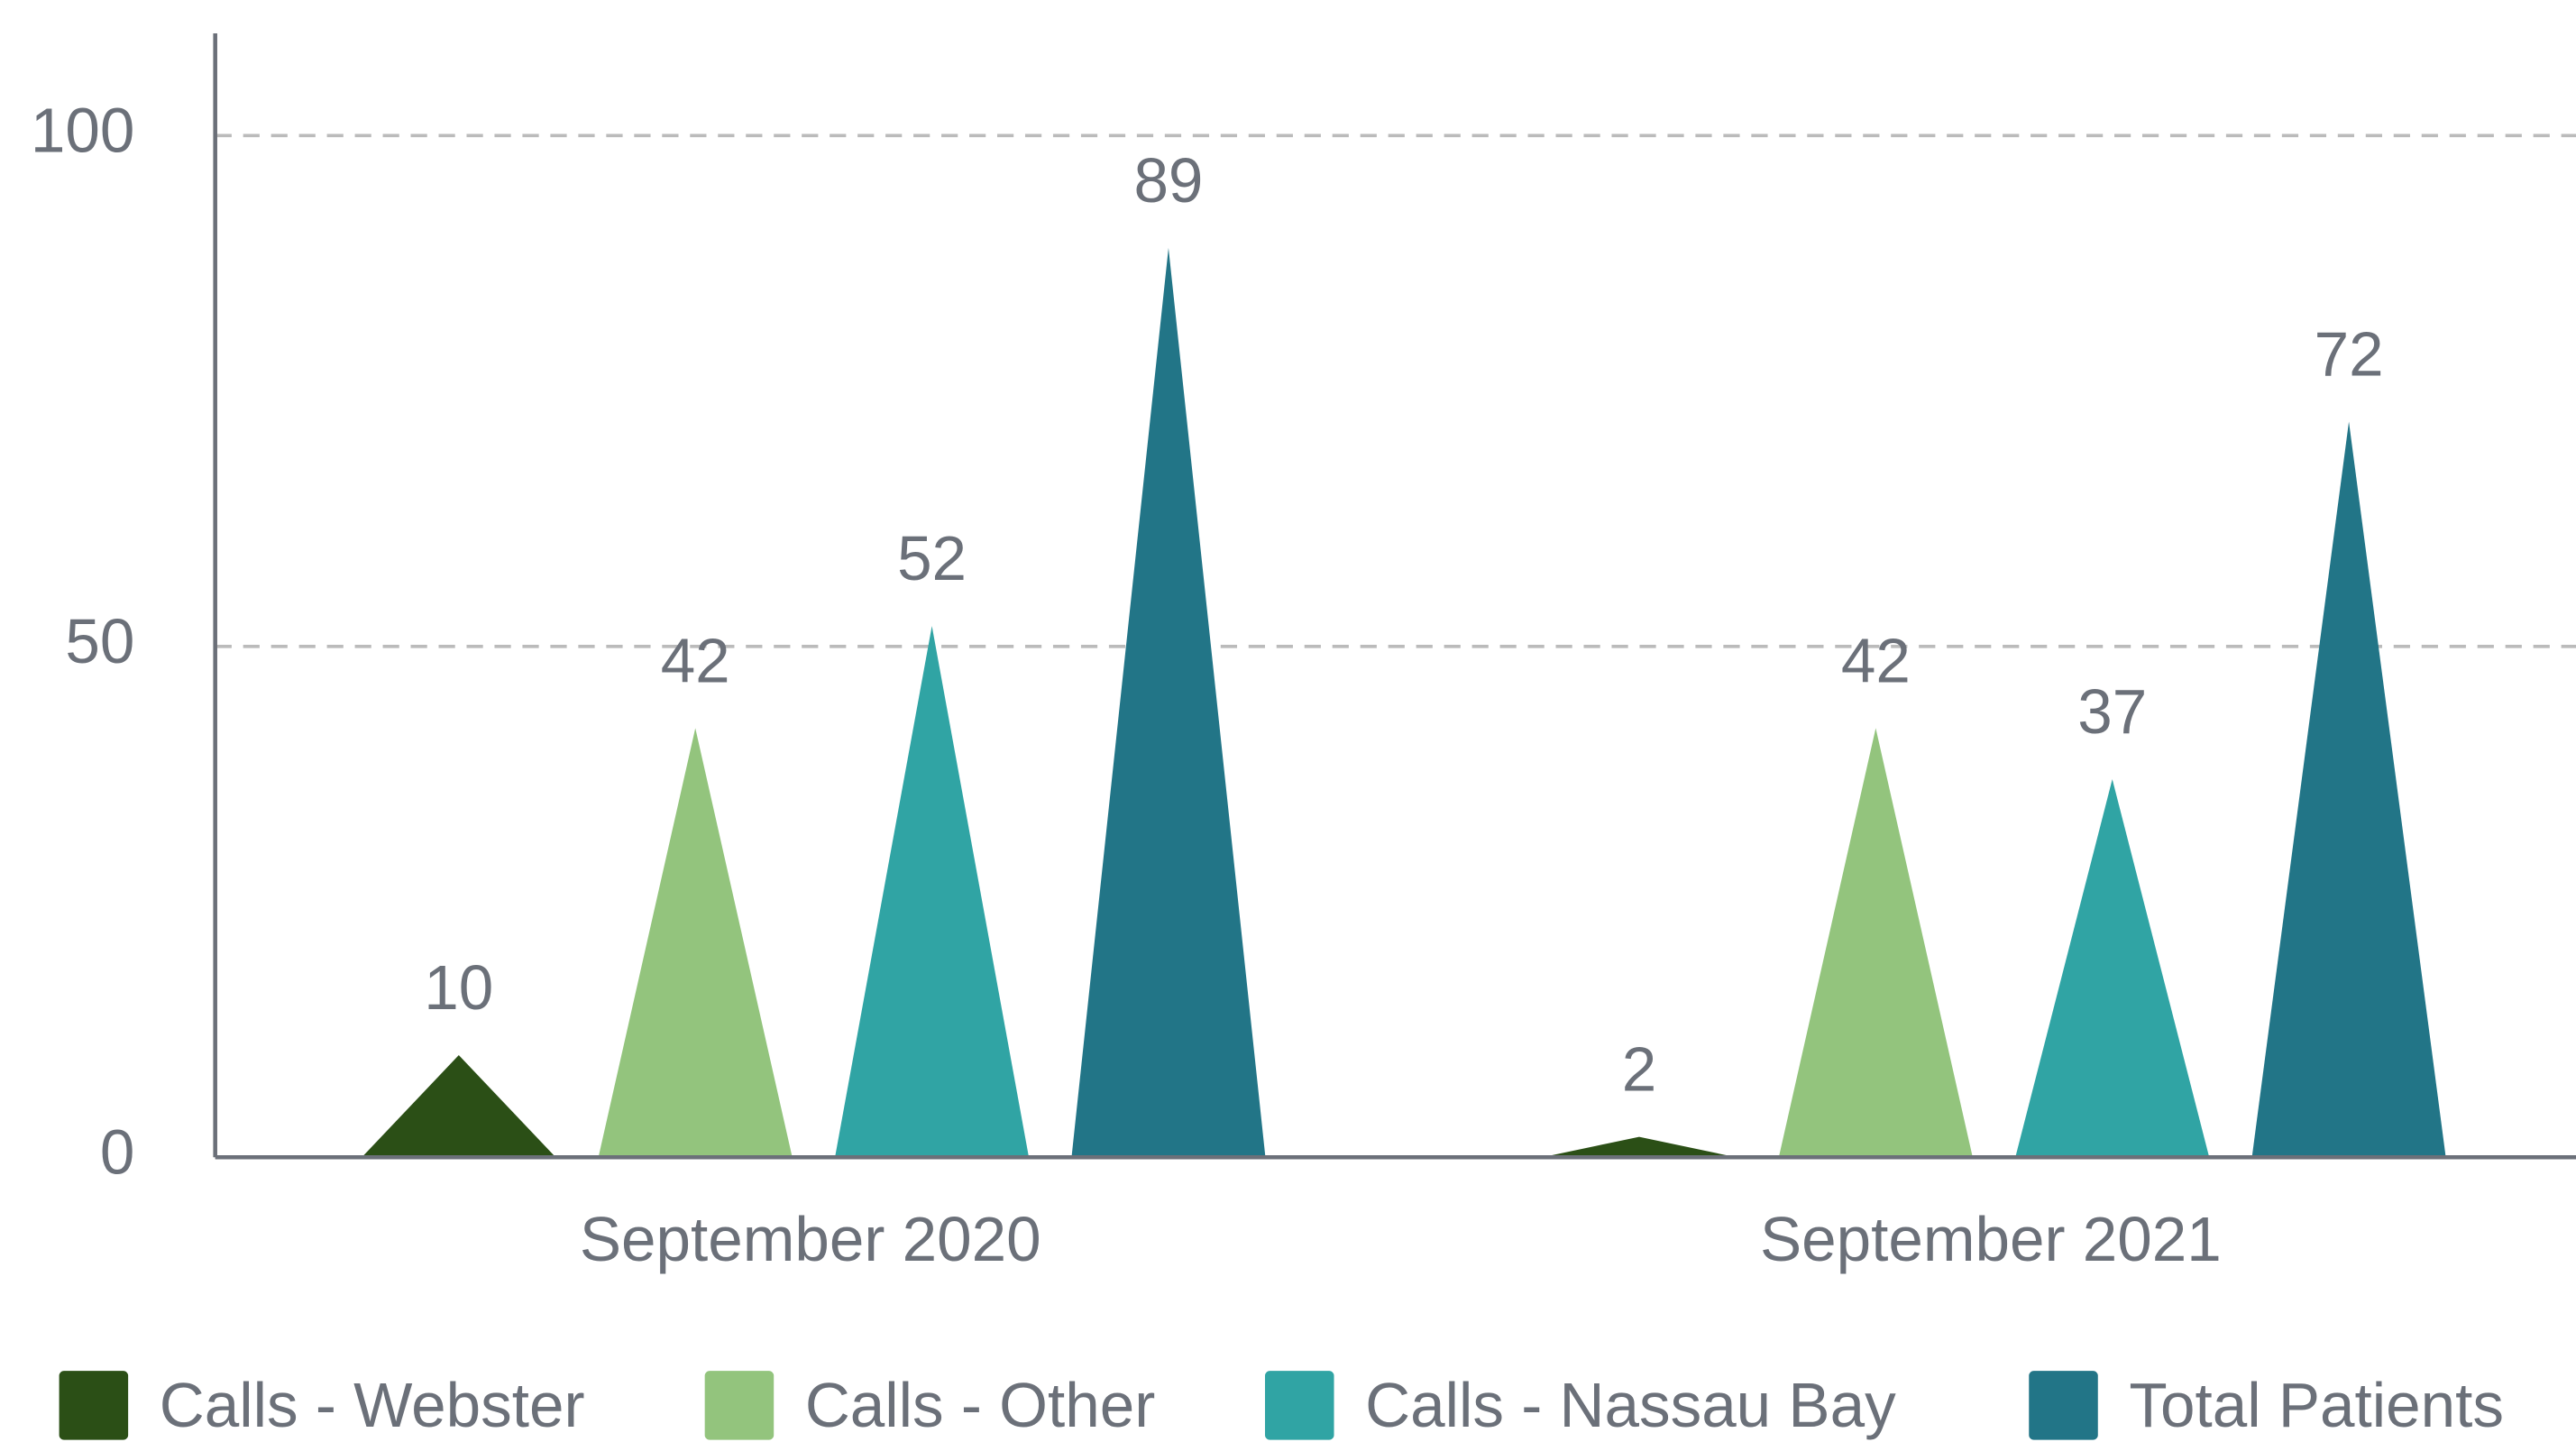 This screenshot has height=1442, width=2576. Describe the element at coordinates (932, 558) in the screenshot. I see `data-label: 52` at that location.